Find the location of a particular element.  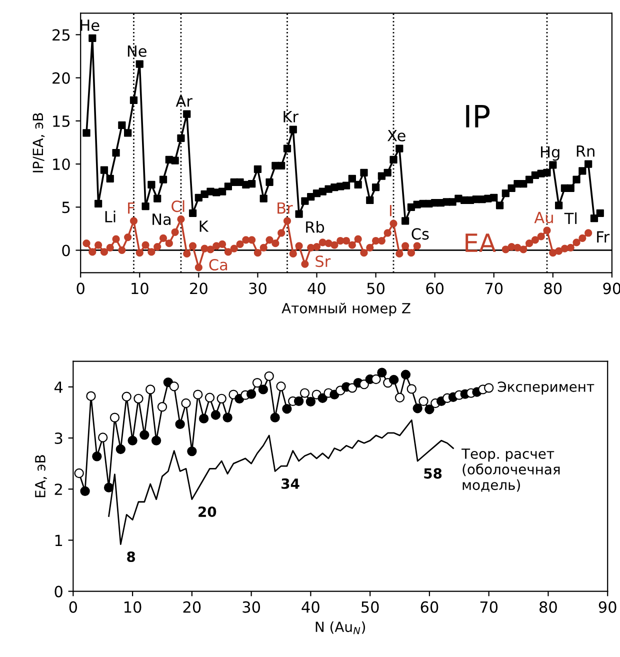

series-label: Теор. расчет (оболочечная модель) is located at coordinates (511, 470).